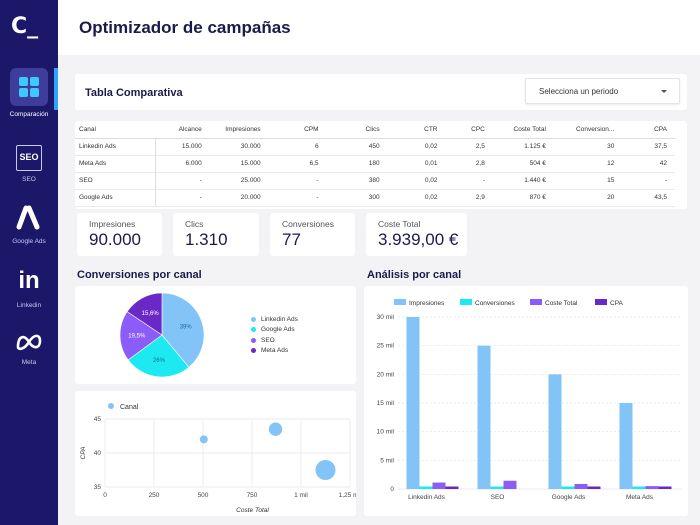  Describe the element at coordinates (29, 114) in the screenshot. I see `sidebar-item-label: Comparación` at that location.